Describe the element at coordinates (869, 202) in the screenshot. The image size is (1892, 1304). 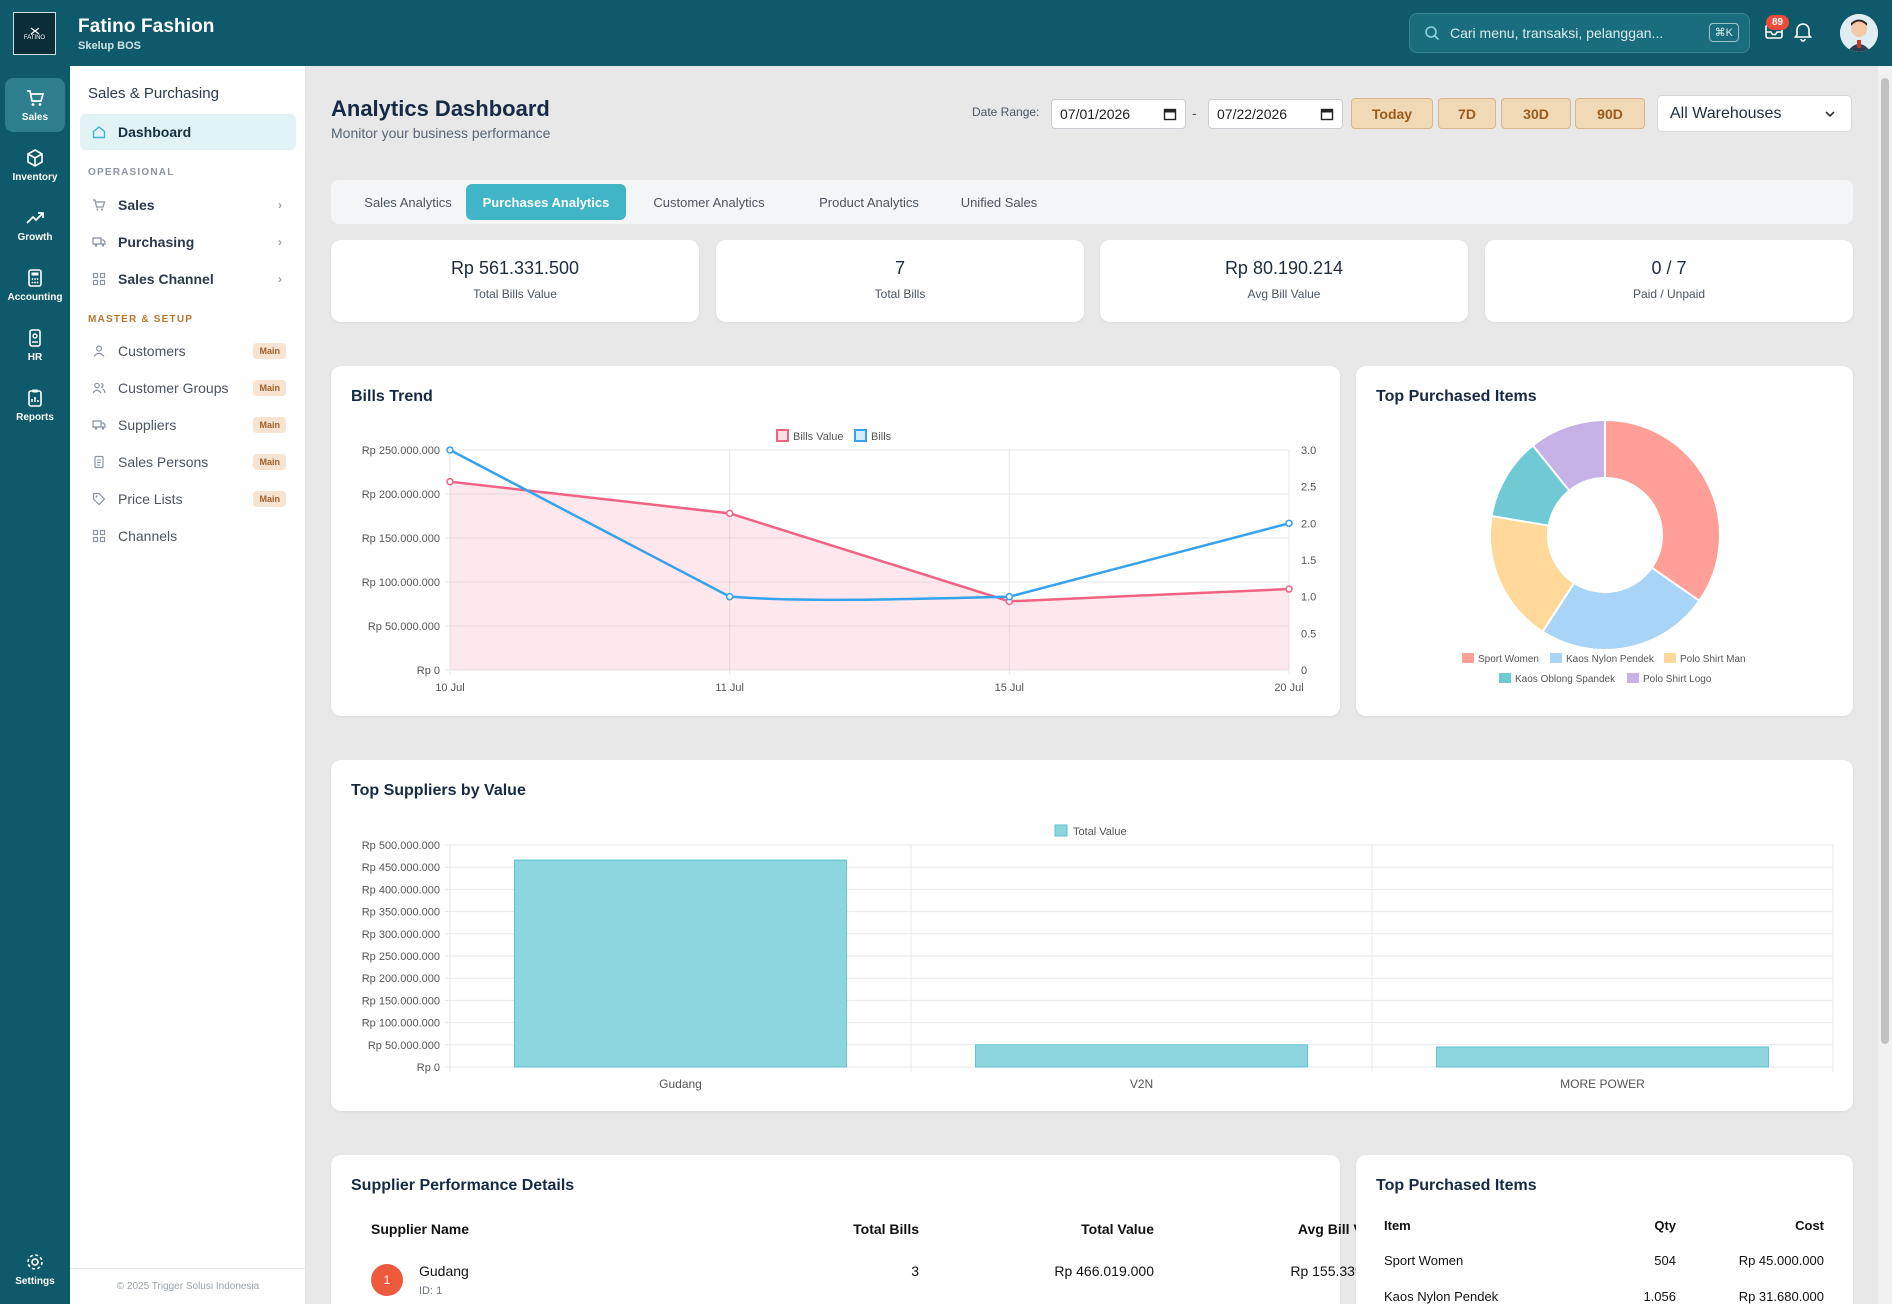
I see `tab-product-analytics: Product Analytics` at that location.